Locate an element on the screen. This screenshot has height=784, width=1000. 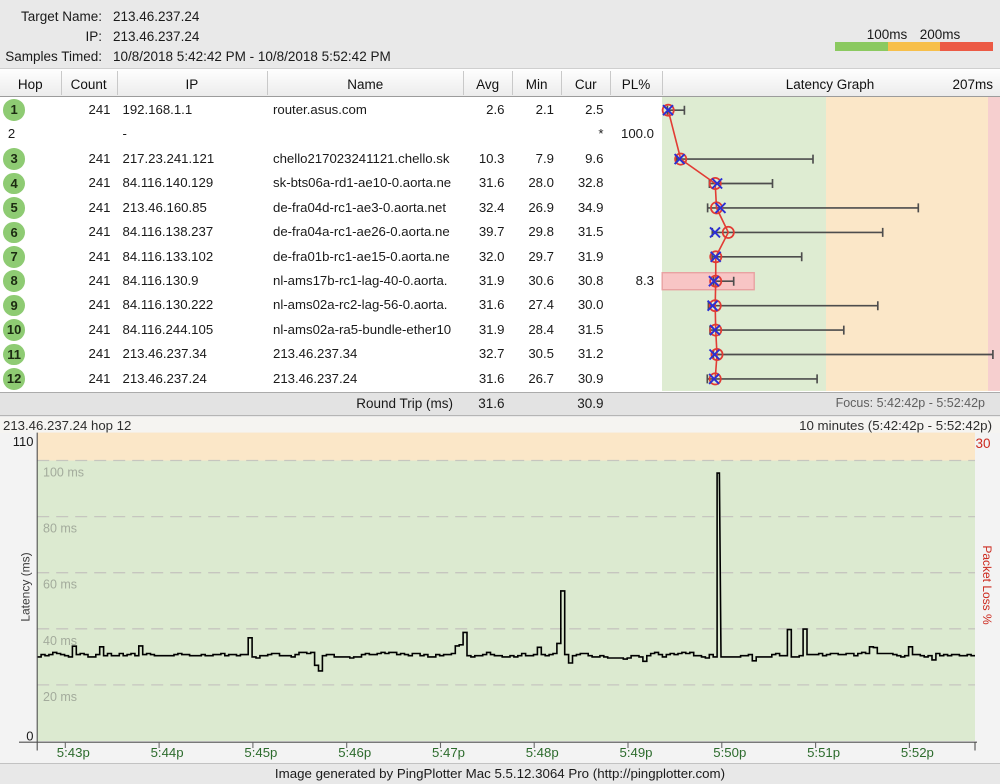
svg-text: 110 is located at coordinates (23, 441).